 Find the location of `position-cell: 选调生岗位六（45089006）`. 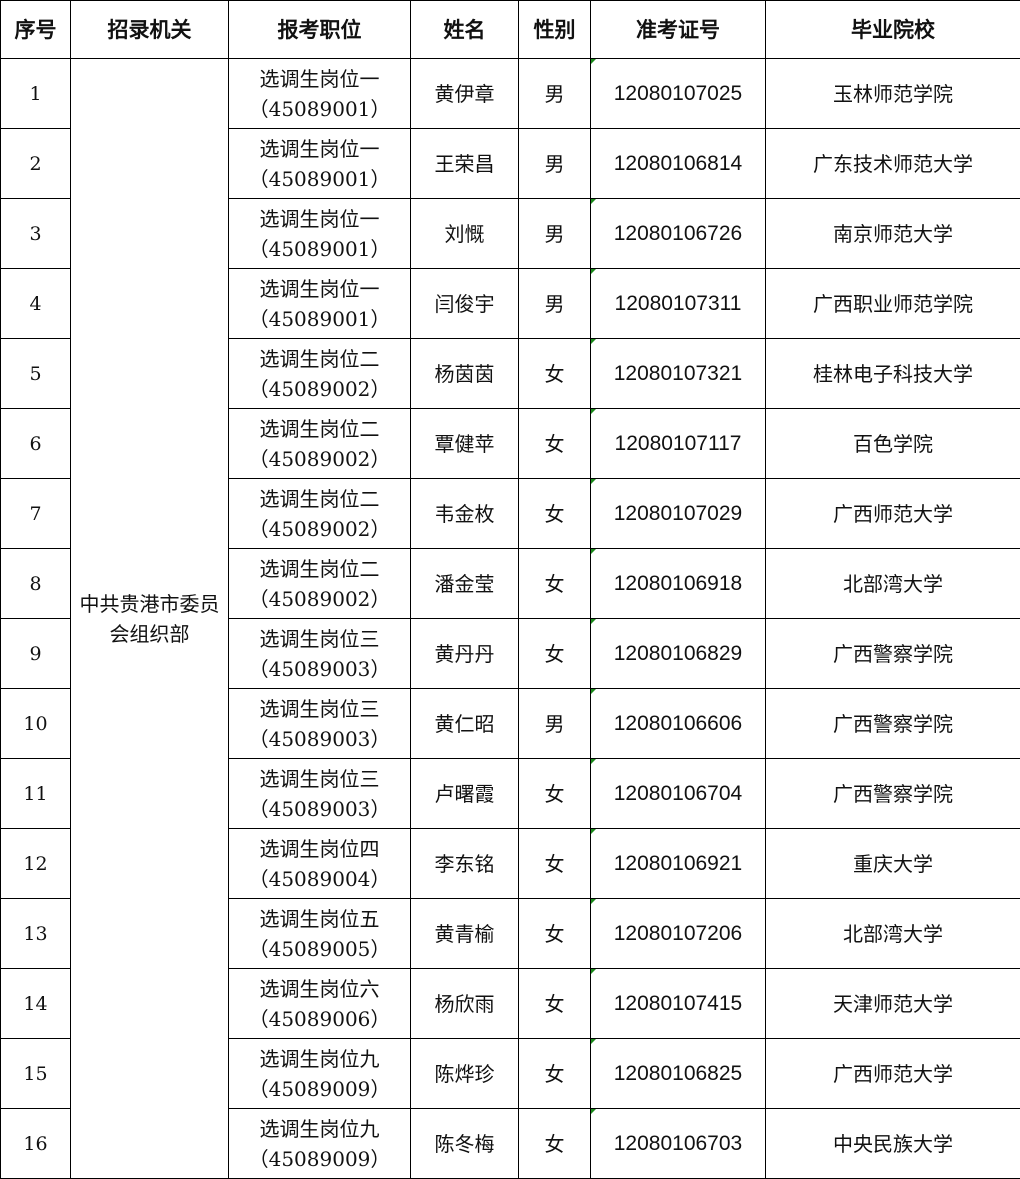

position-cell: 选调生岗位六（45089006） is located at coordinates (320, 1004).